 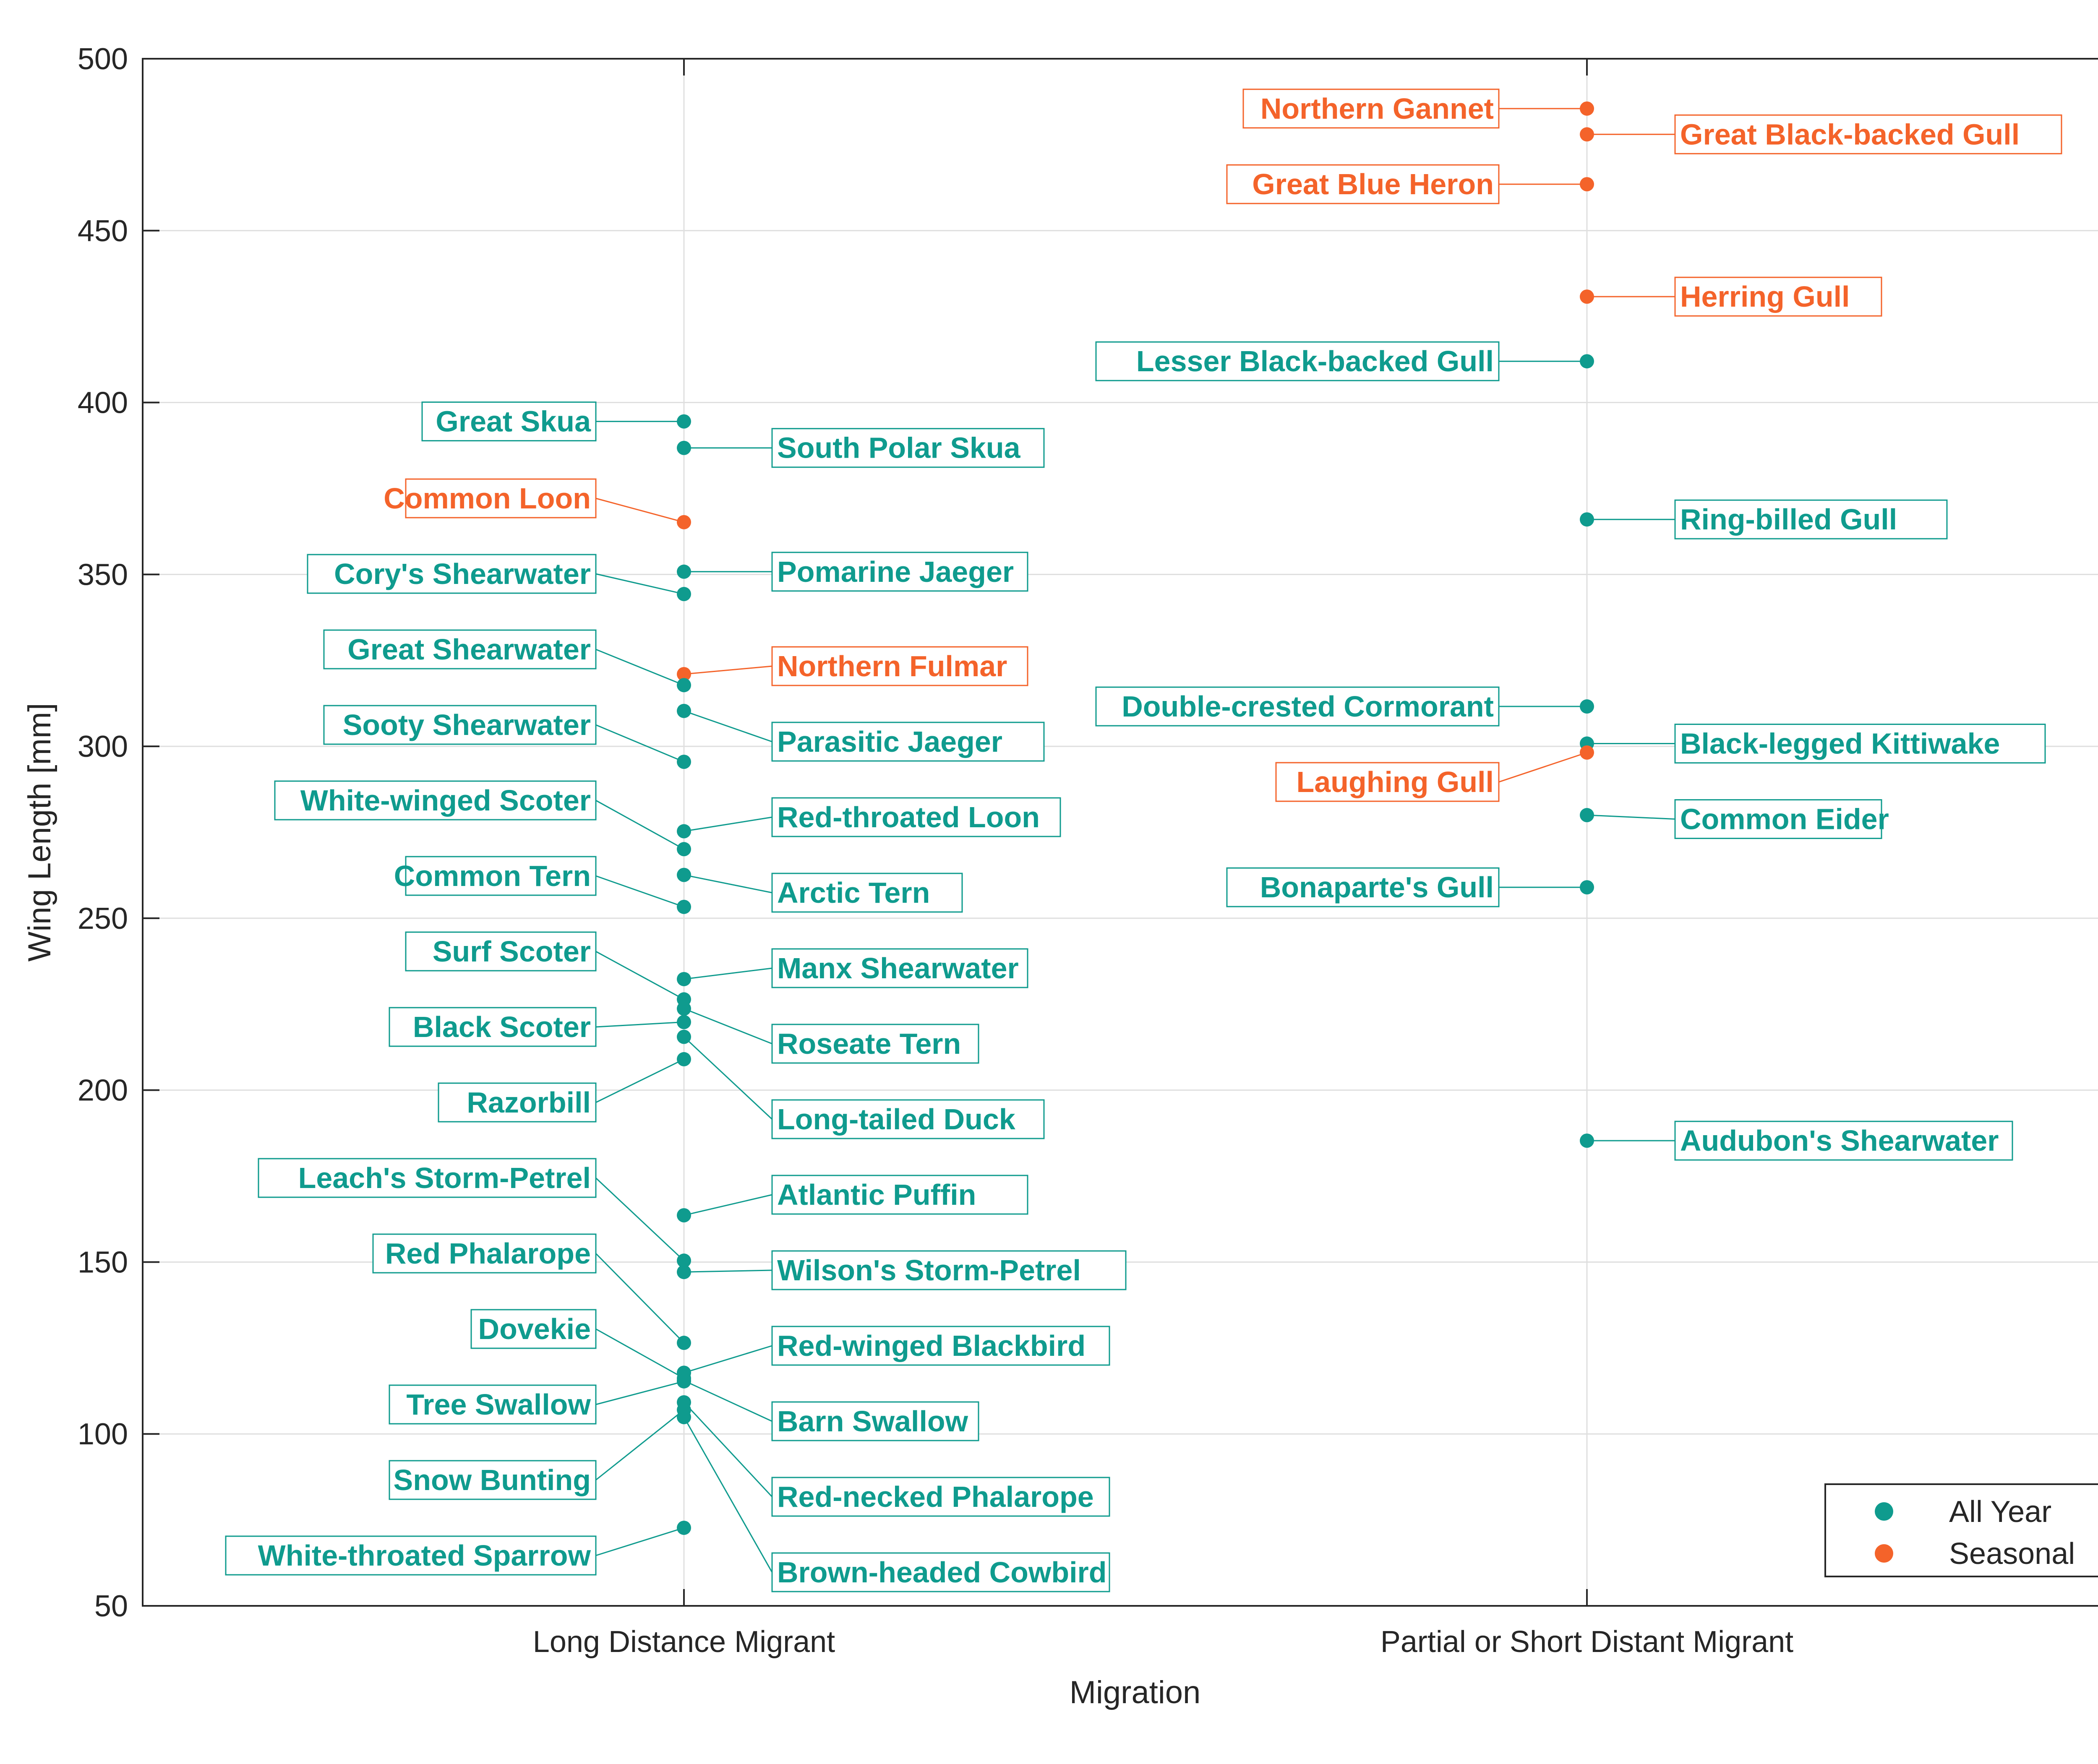 What do you see at coordinates (1587, 519) in the screenshot?
I see `point-ring-billed-gull` at bounding box center [1587, 519].